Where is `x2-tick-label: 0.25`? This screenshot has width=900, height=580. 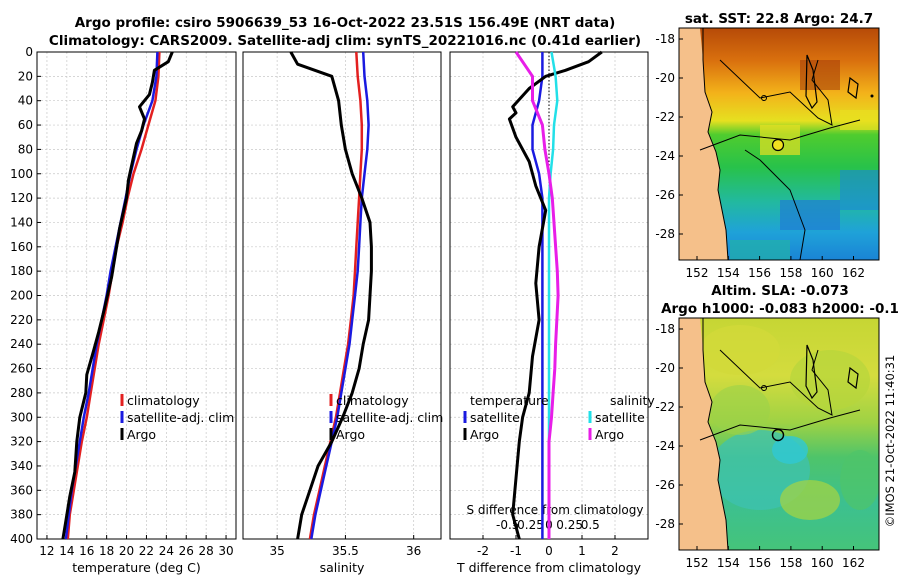 x2-tick-label: 0.25 is located at coordinates (569, 525).